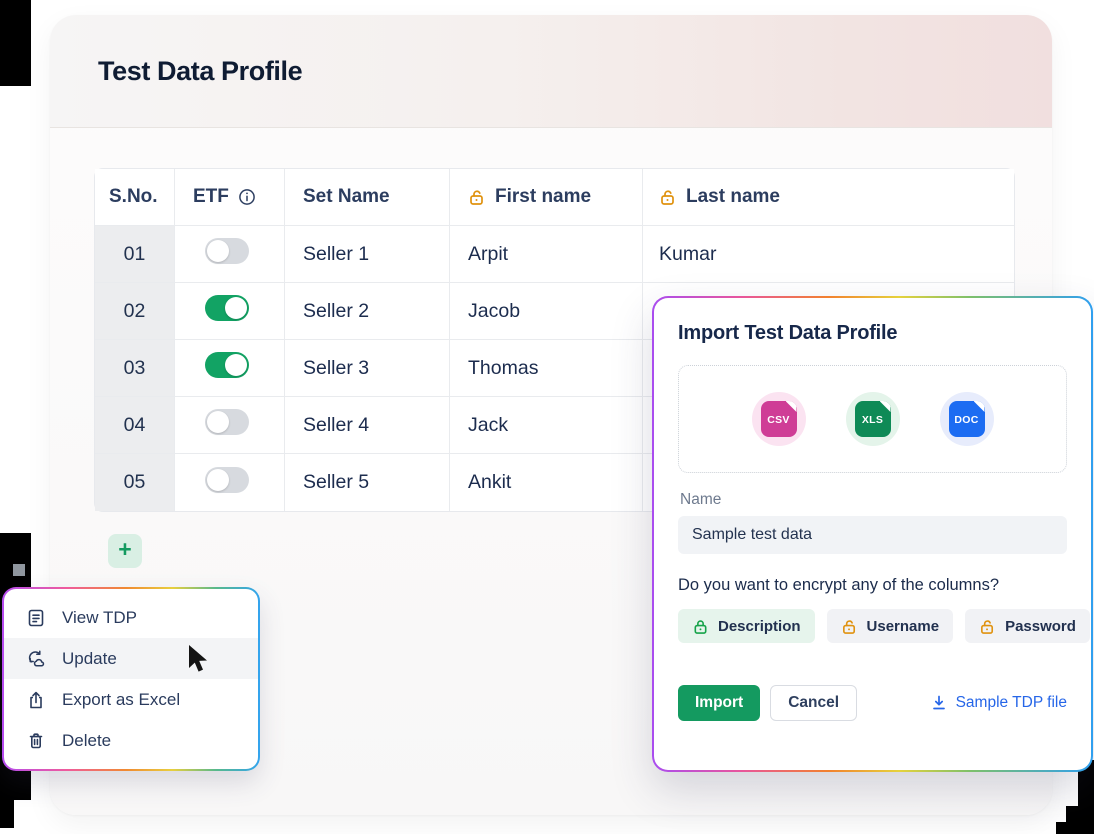  Describe the element at coordinates (719, 703) in the screenshot. I see `import-button: Import` at that location.